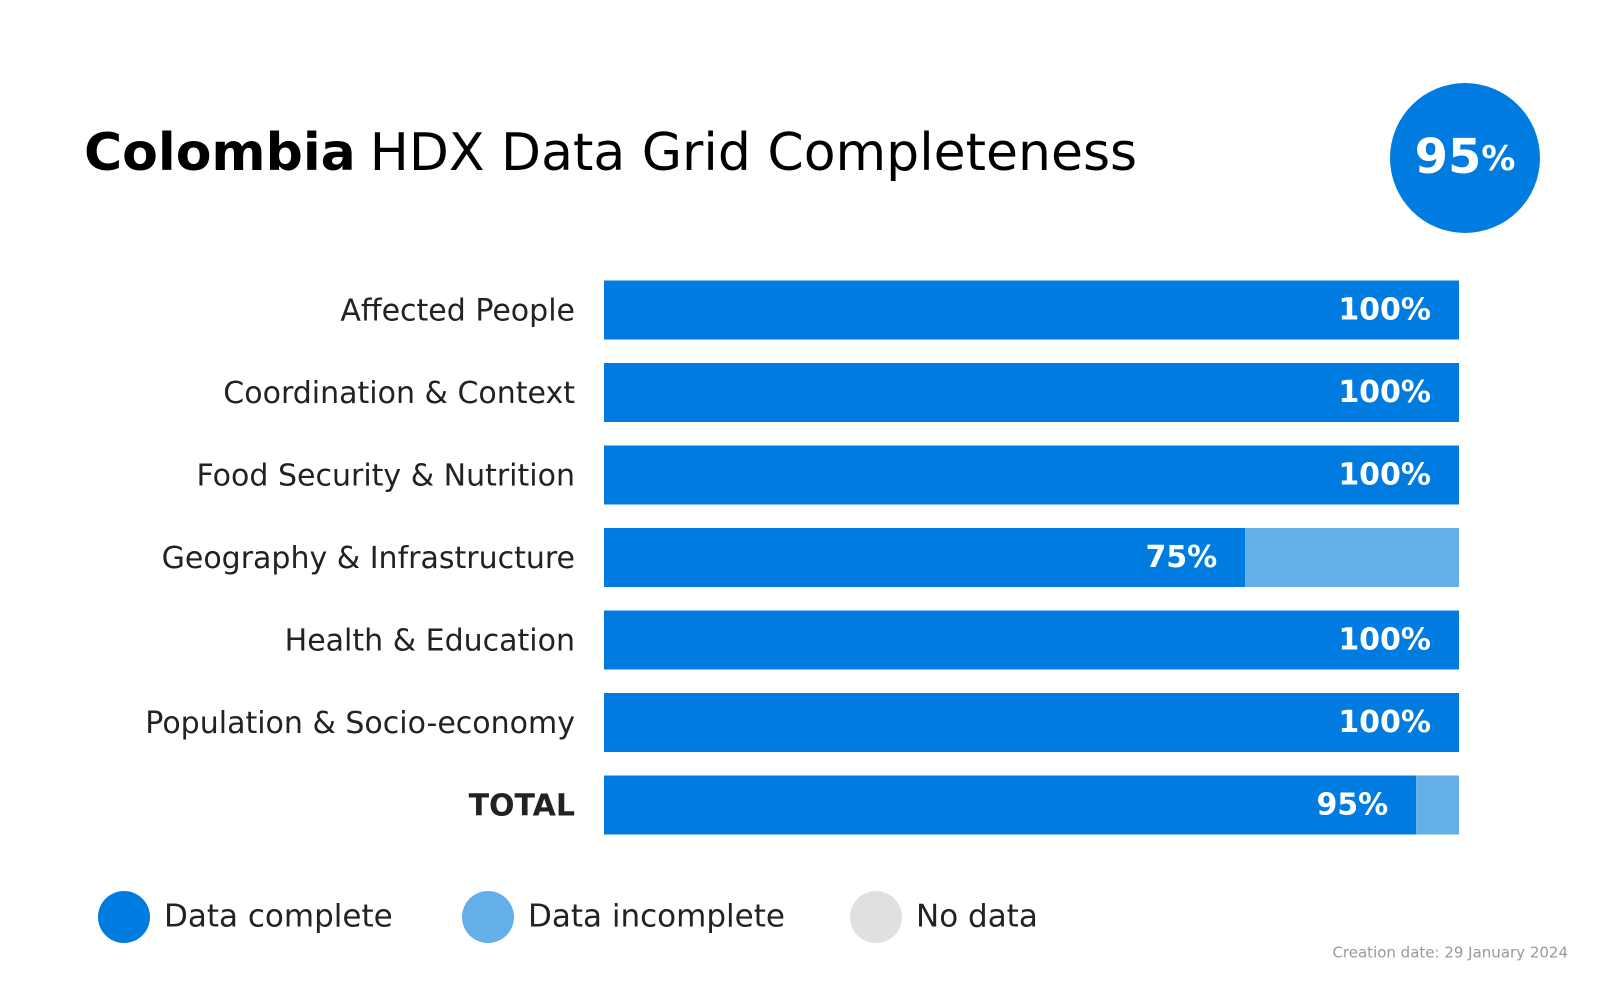 This screenshot has height=1000, width=1600. I want to click on category-label: Geography & Infrastructure, so click(368, 558).